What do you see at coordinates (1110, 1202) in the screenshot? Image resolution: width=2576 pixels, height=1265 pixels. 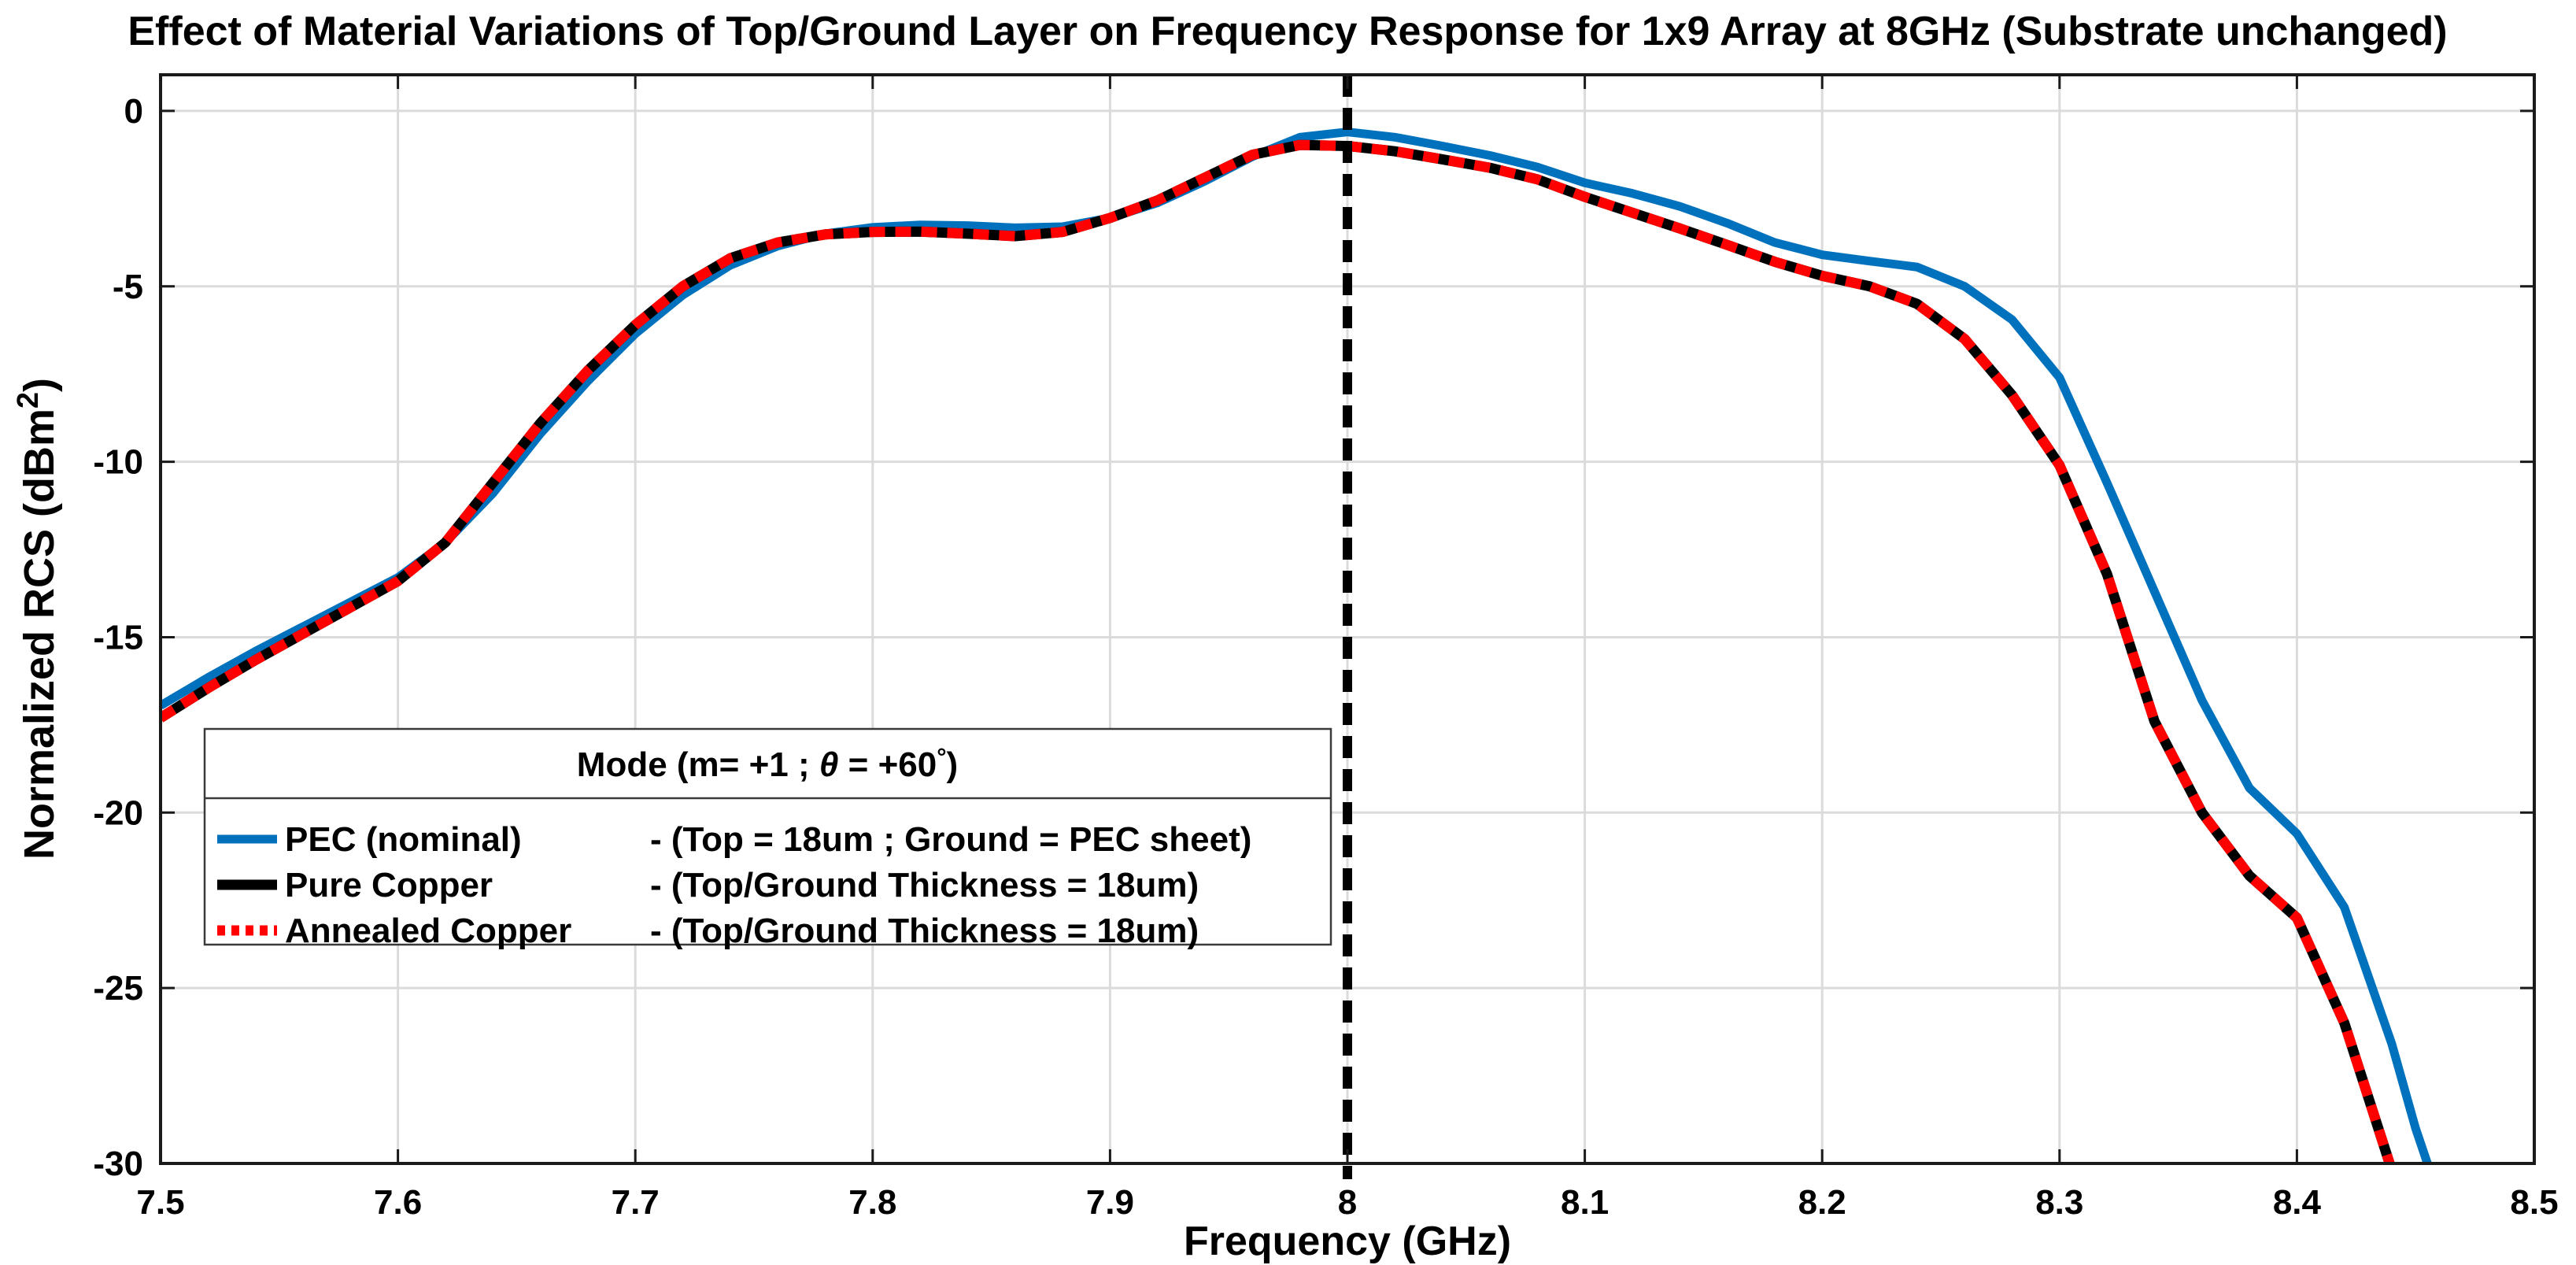 I see `x-tick-label: 7.9` at bounding box center [1110, 1202].